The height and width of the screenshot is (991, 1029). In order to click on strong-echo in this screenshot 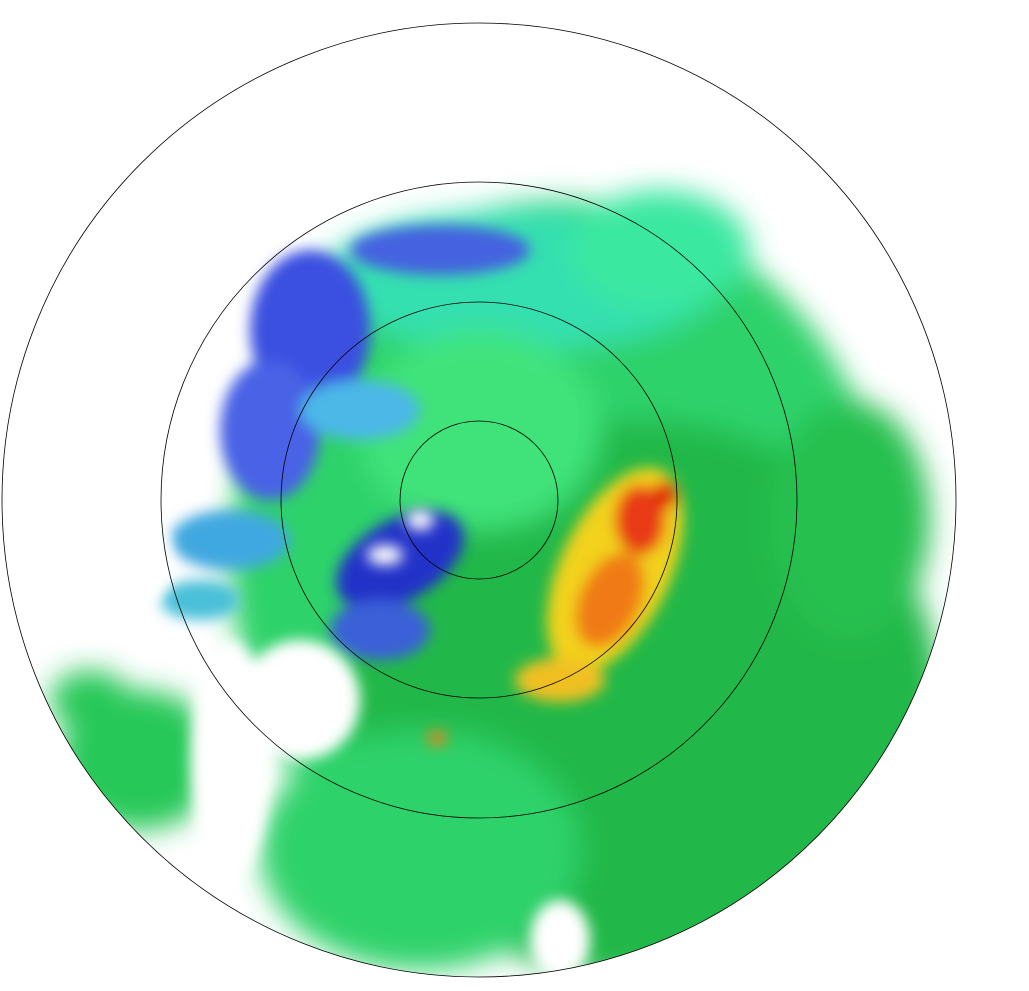, I will do `click(555, 606)`.